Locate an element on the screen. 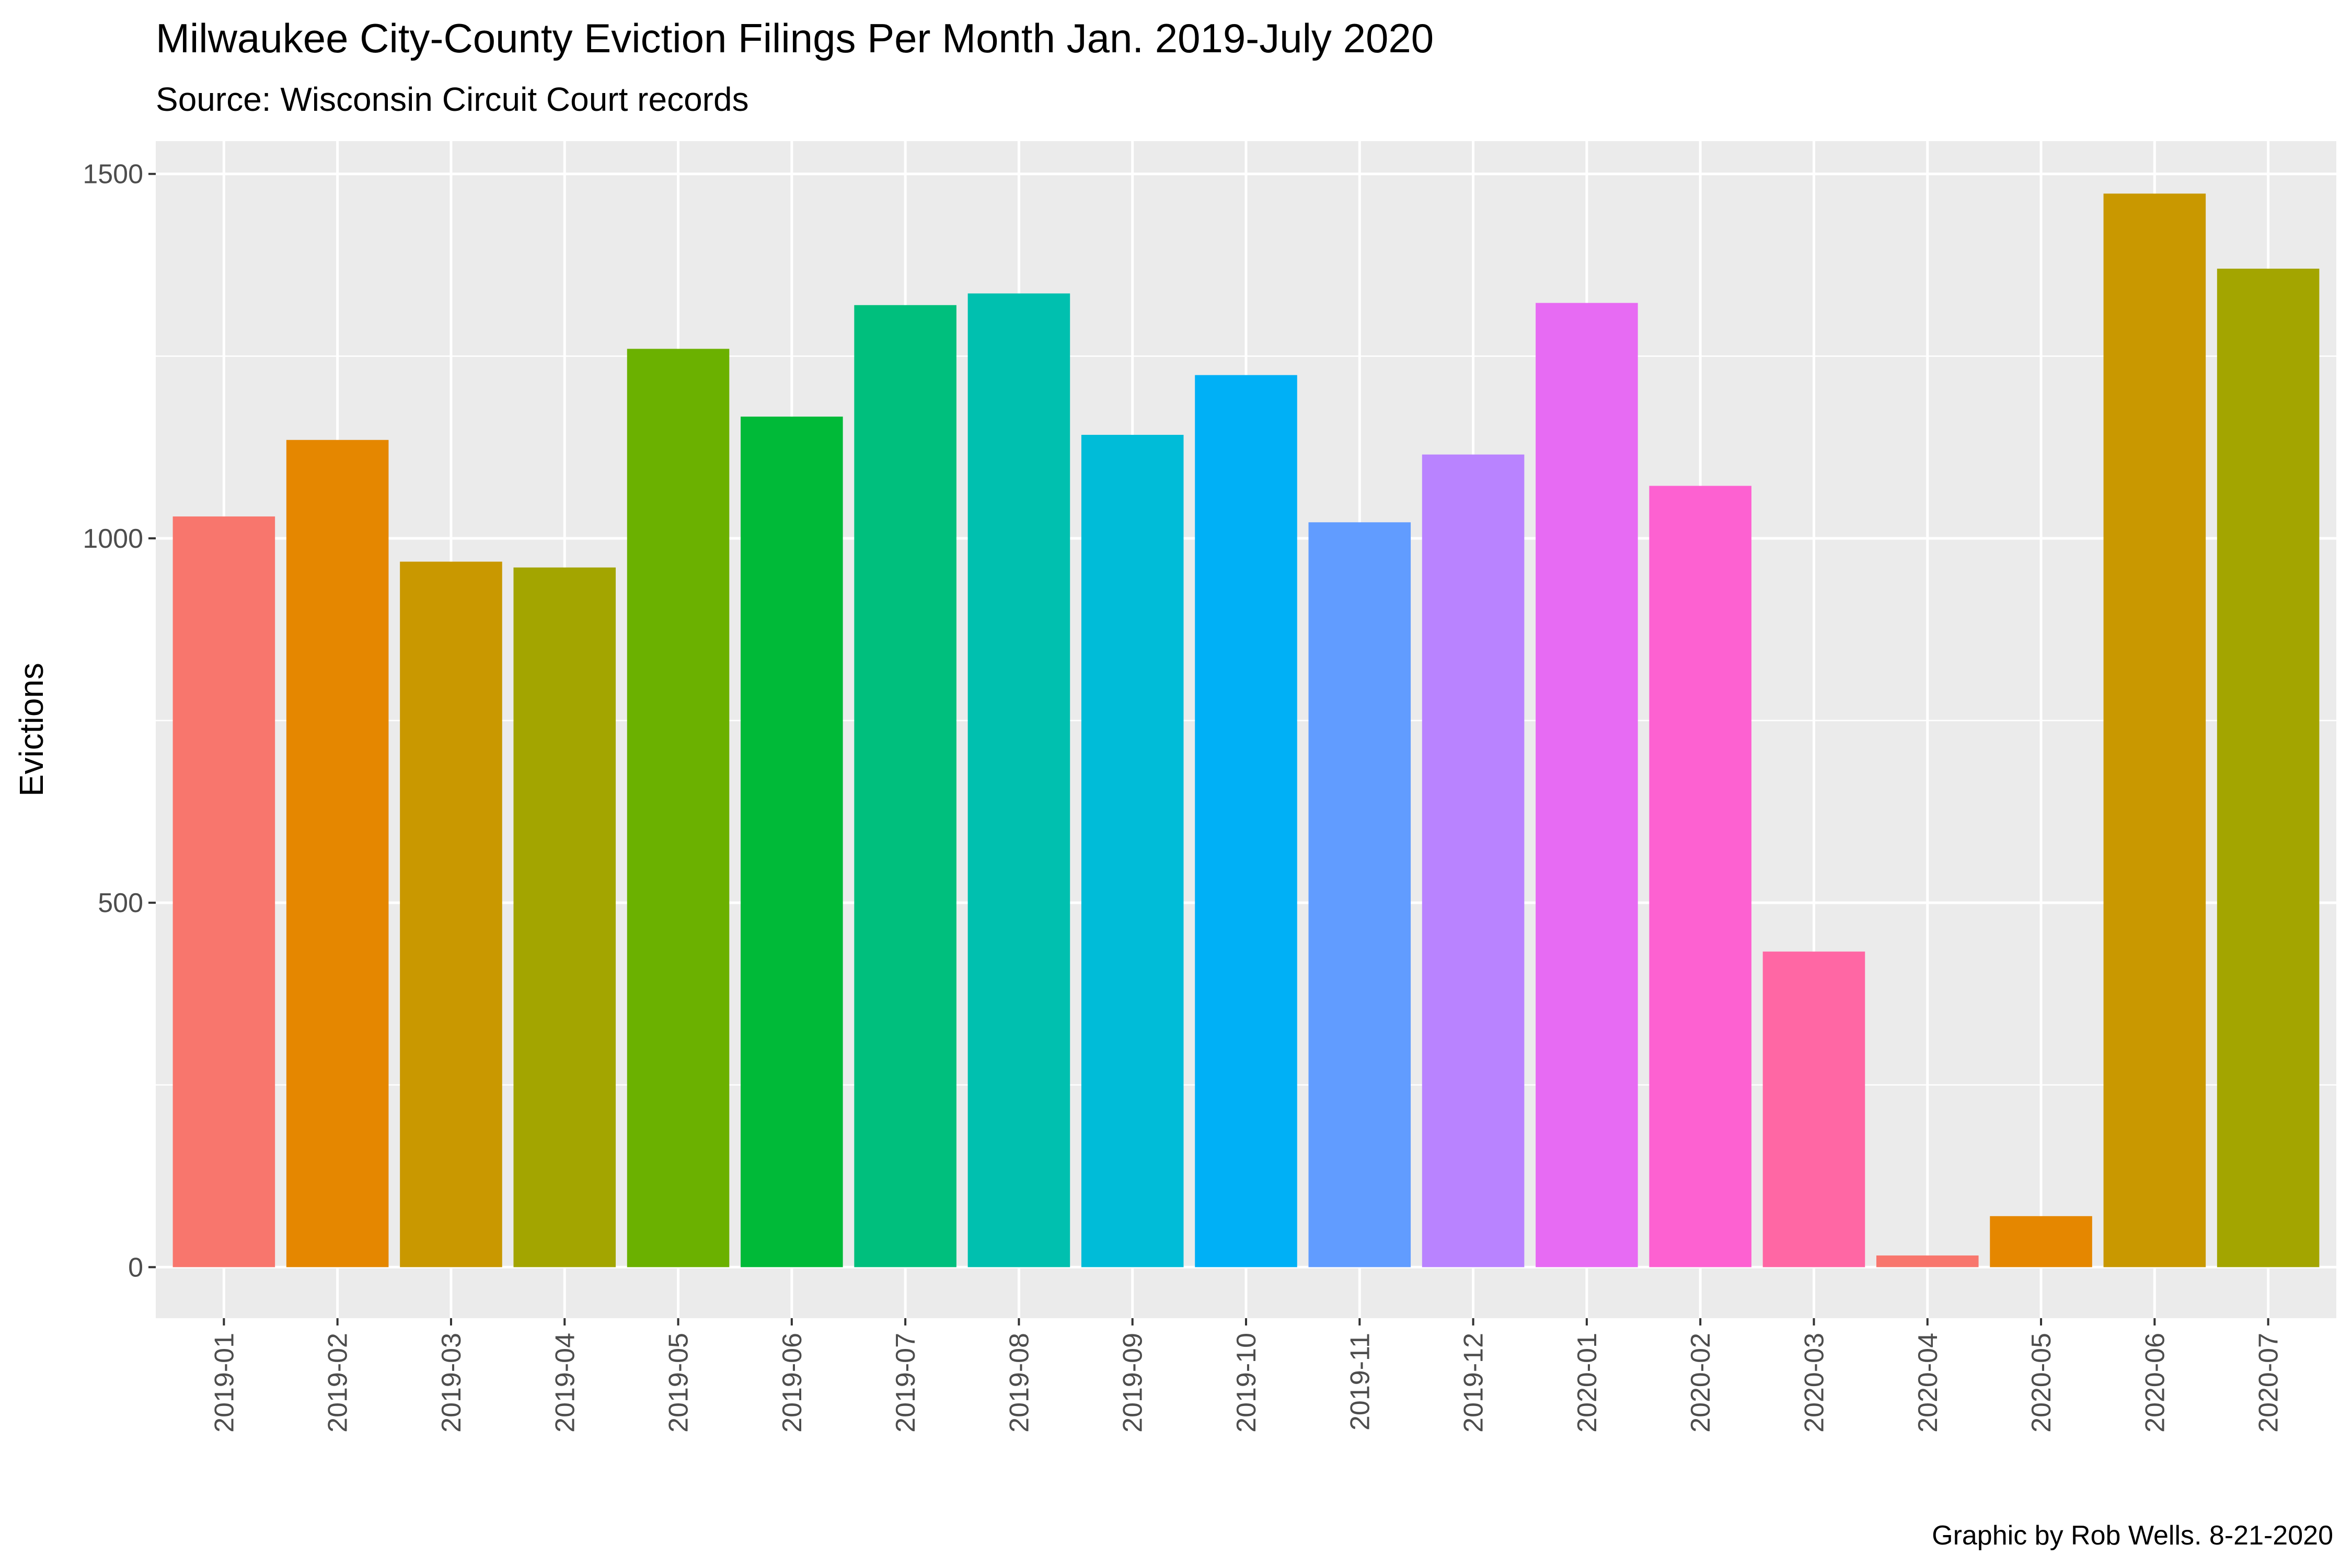 This screenshot has height=1568, width=2352. x-tick-label: 2019-05 is located at coordinates (679, 1383).